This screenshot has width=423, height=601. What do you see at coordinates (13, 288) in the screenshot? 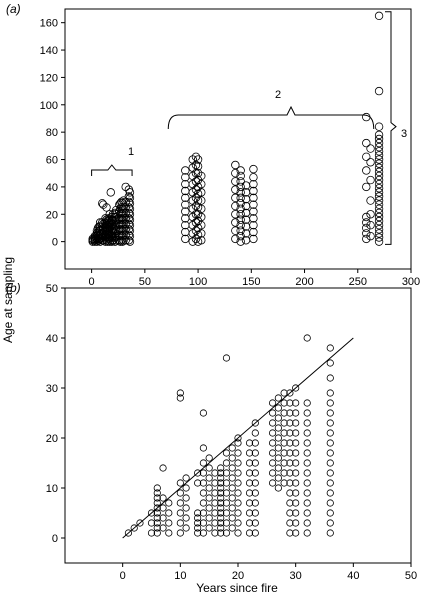
I see `panel-b-label: (b)` at bounding box center [13, 288].